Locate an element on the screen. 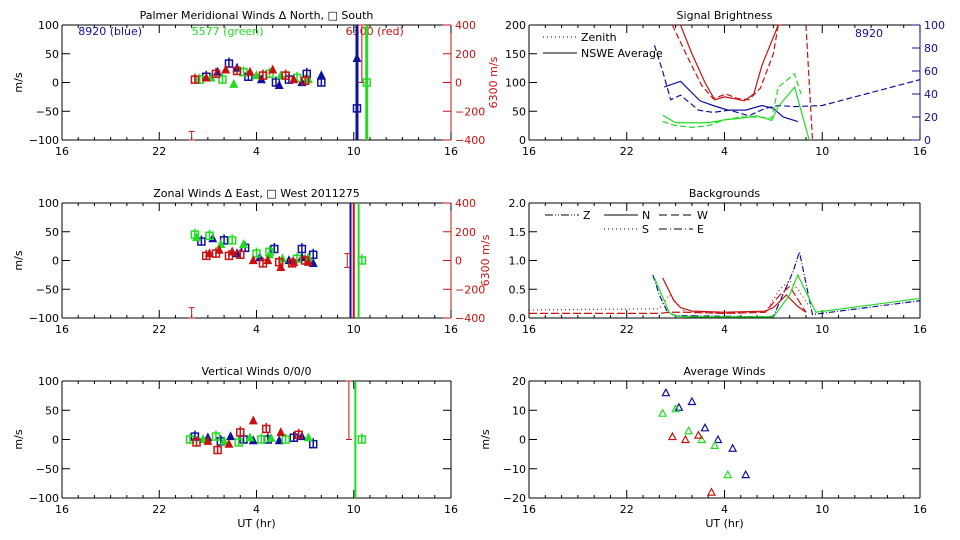 This screenshot has width=960, height=540. y2-tick-label: 0 is located at coordinates (458, 83).